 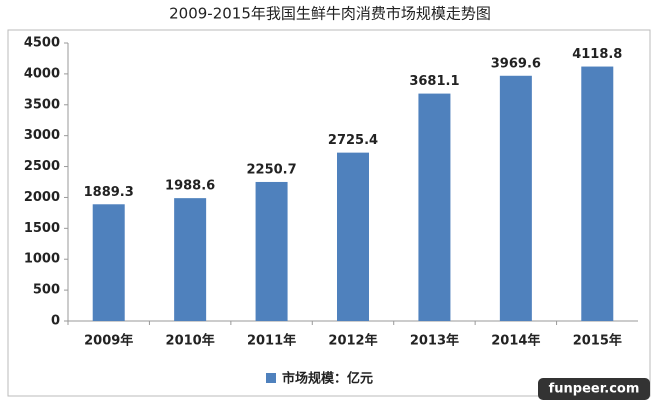 What do you see at coordinates (109, 192) in the screenshot?
I see `value-label: 1889.3` at bounding box center [109, 192].